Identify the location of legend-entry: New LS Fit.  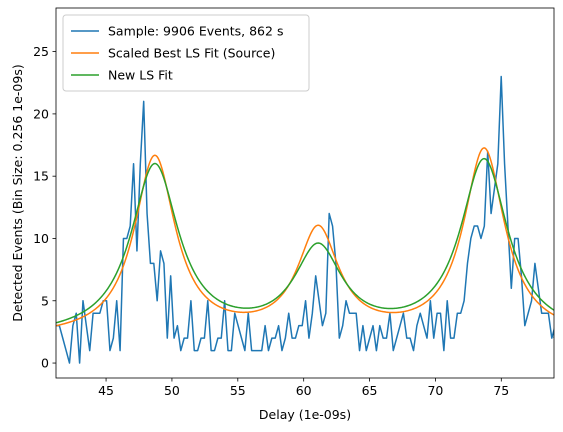
(140, 75).